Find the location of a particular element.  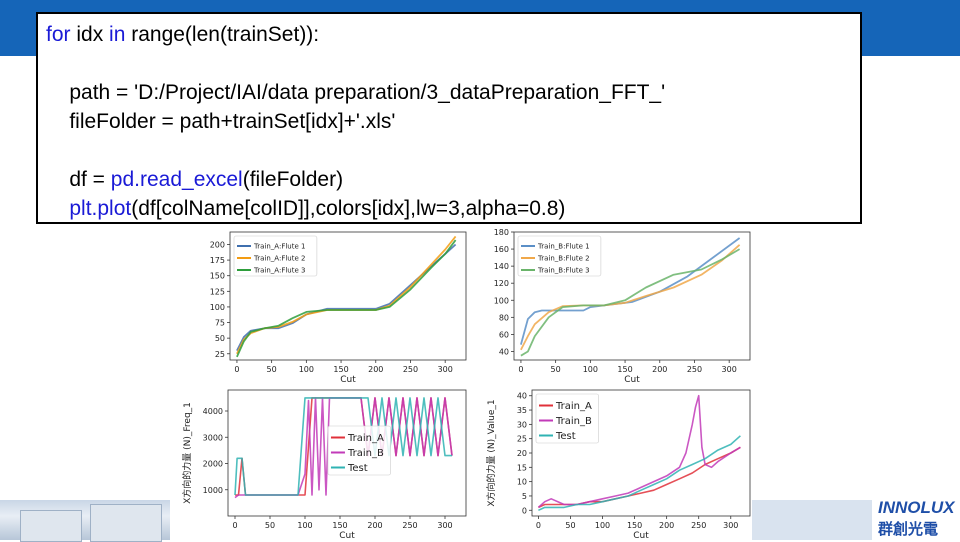

logo-brand-text: INNOLUX is located at coordinates (916, 507).